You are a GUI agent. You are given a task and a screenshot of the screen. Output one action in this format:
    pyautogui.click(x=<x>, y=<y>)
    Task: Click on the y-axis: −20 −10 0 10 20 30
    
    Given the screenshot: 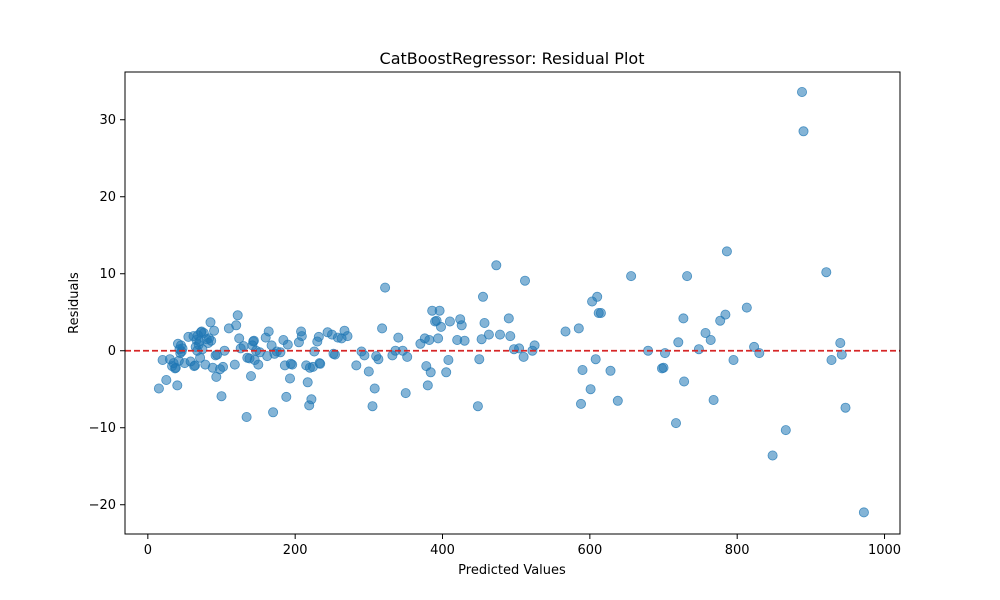 What is the action you would take?
    pyautogui.click(x=107, y=313)
    